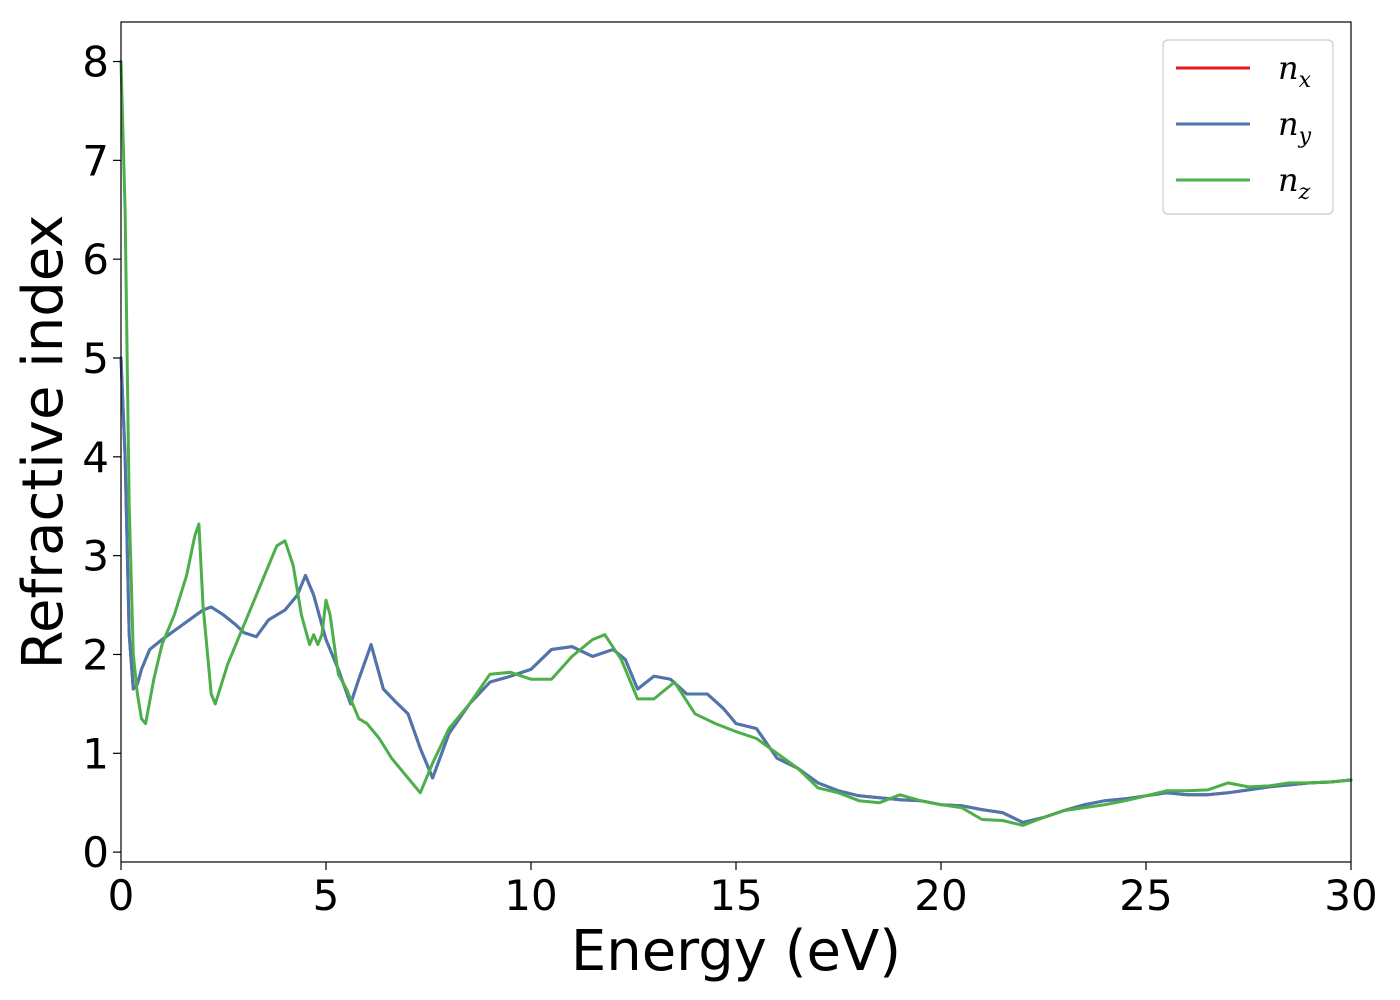  Describe the element at coordinates (95, 852) in the screenshot. I see `y-tick-label: 0` at that location.